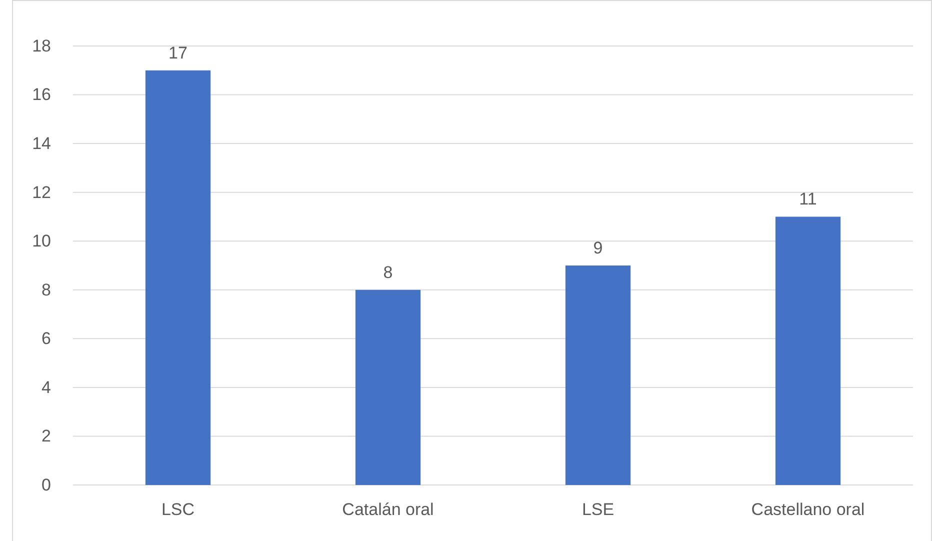  I want to click on y-tick-label: 2, so click(46, 436).